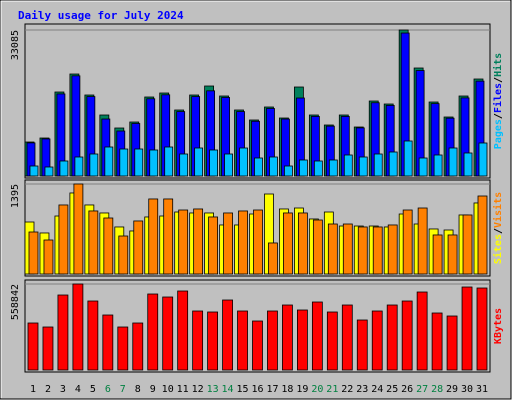  What do you see at coordinates (213, 389) in the screenshot?
I see `x-tick-label: 13` at bounding box center [213, 389].